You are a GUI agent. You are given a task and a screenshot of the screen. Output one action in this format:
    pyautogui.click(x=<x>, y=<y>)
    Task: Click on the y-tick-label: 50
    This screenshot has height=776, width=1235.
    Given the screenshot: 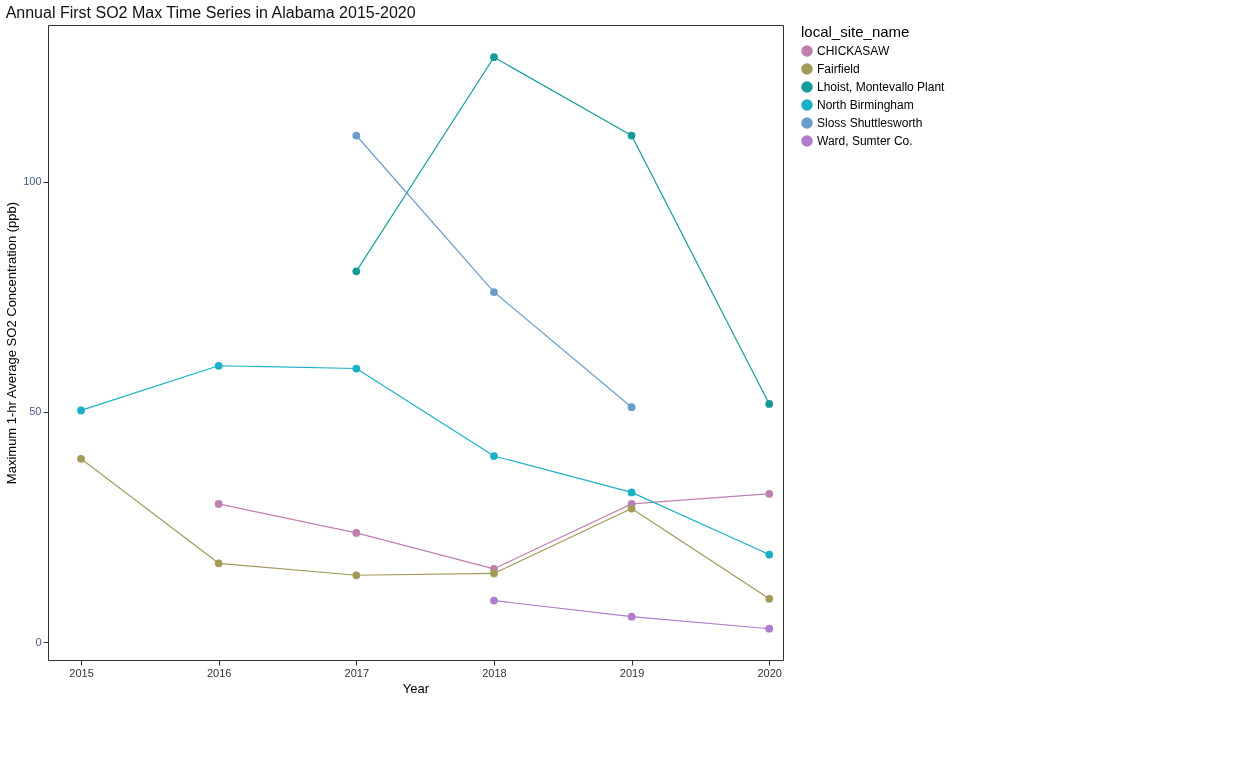 What is the action you would take?
    pyautogui.click(x=35, y=411)
    